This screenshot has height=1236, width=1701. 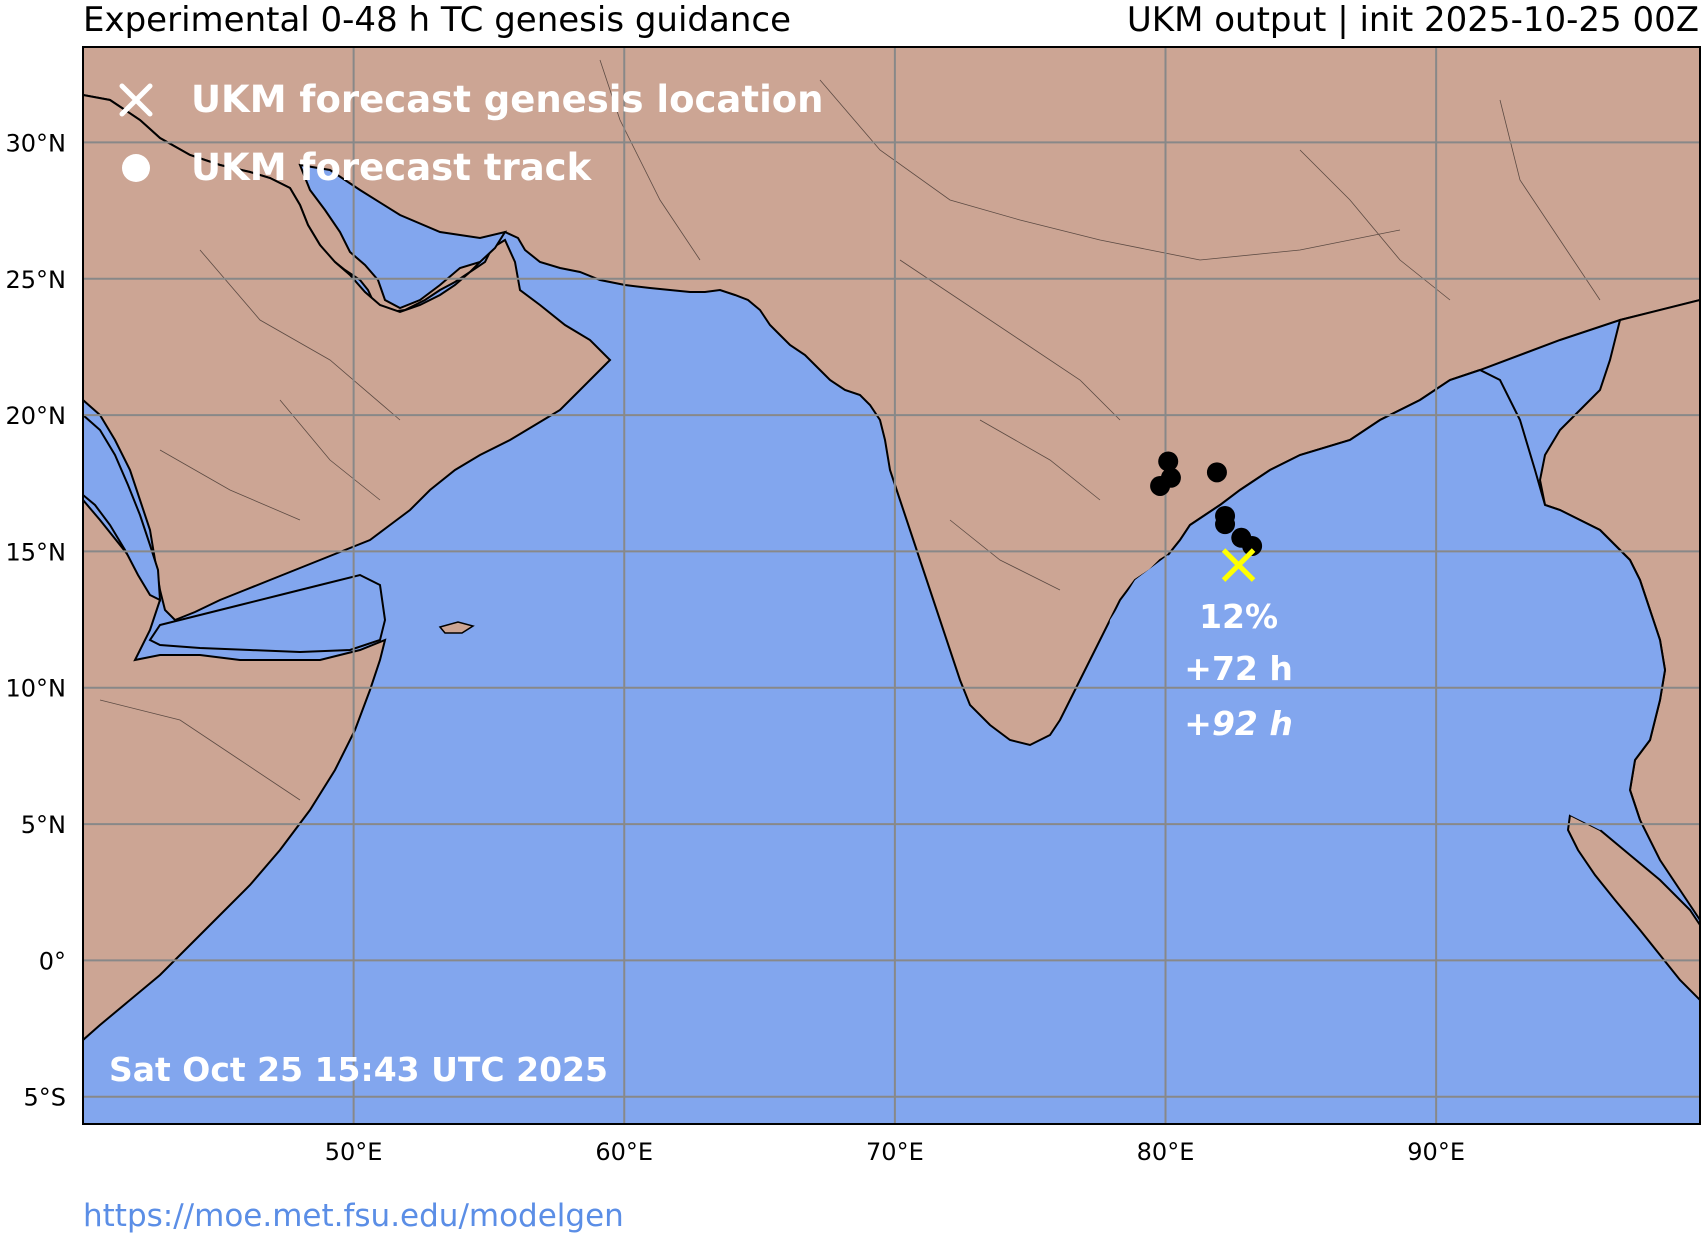 I want to click on coast-bay-of-bengal, so click(x=1417, y=594).